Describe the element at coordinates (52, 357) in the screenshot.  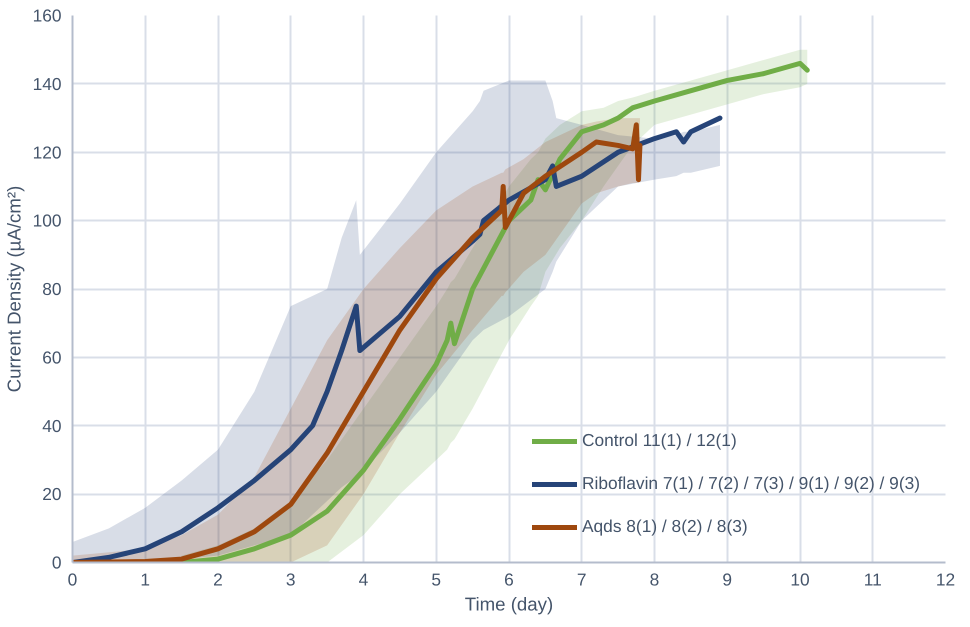
I see `y-tick-label: 60` at that location.